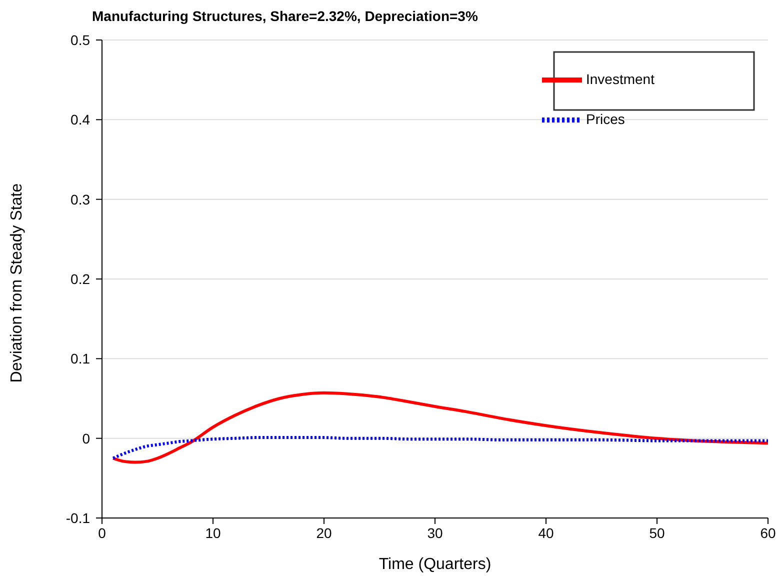  What do you see at coordinates (657, 532) in the screenshot?
I see `x-tick-label: 50` at bounding box center [657, 532].